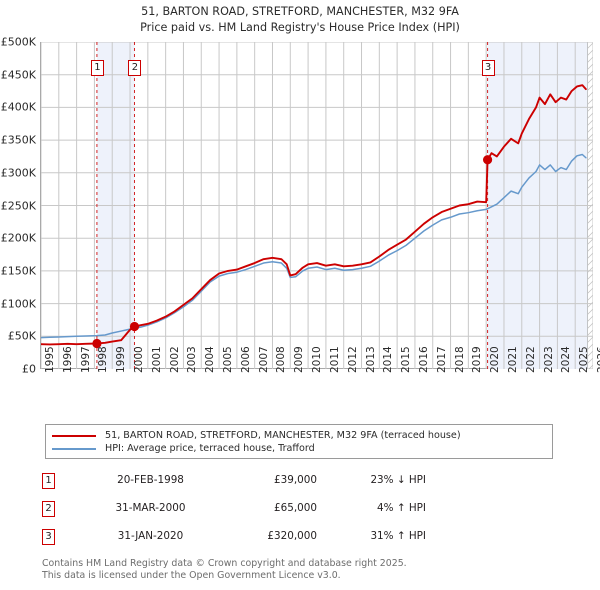  I want to click on x-tick-label: 2023, so click(548, 359).